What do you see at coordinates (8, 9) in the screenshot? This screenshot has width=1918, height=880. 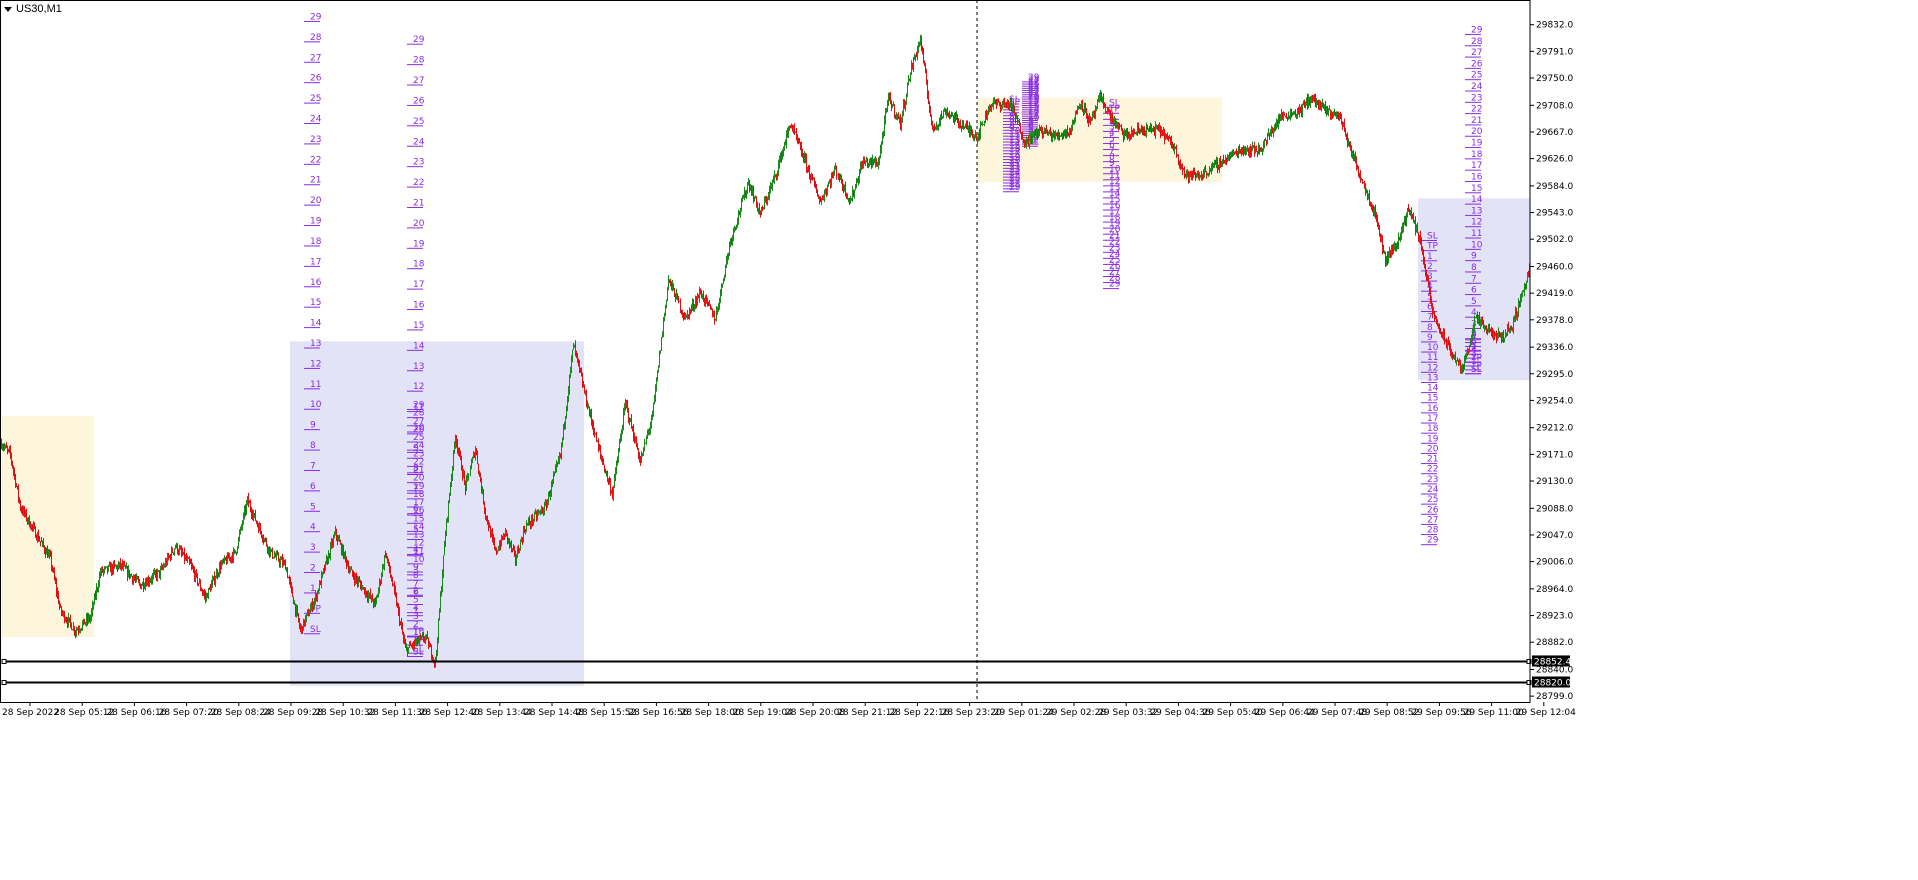 I see `chevron-down-icon` at bounding box center [8, 9].